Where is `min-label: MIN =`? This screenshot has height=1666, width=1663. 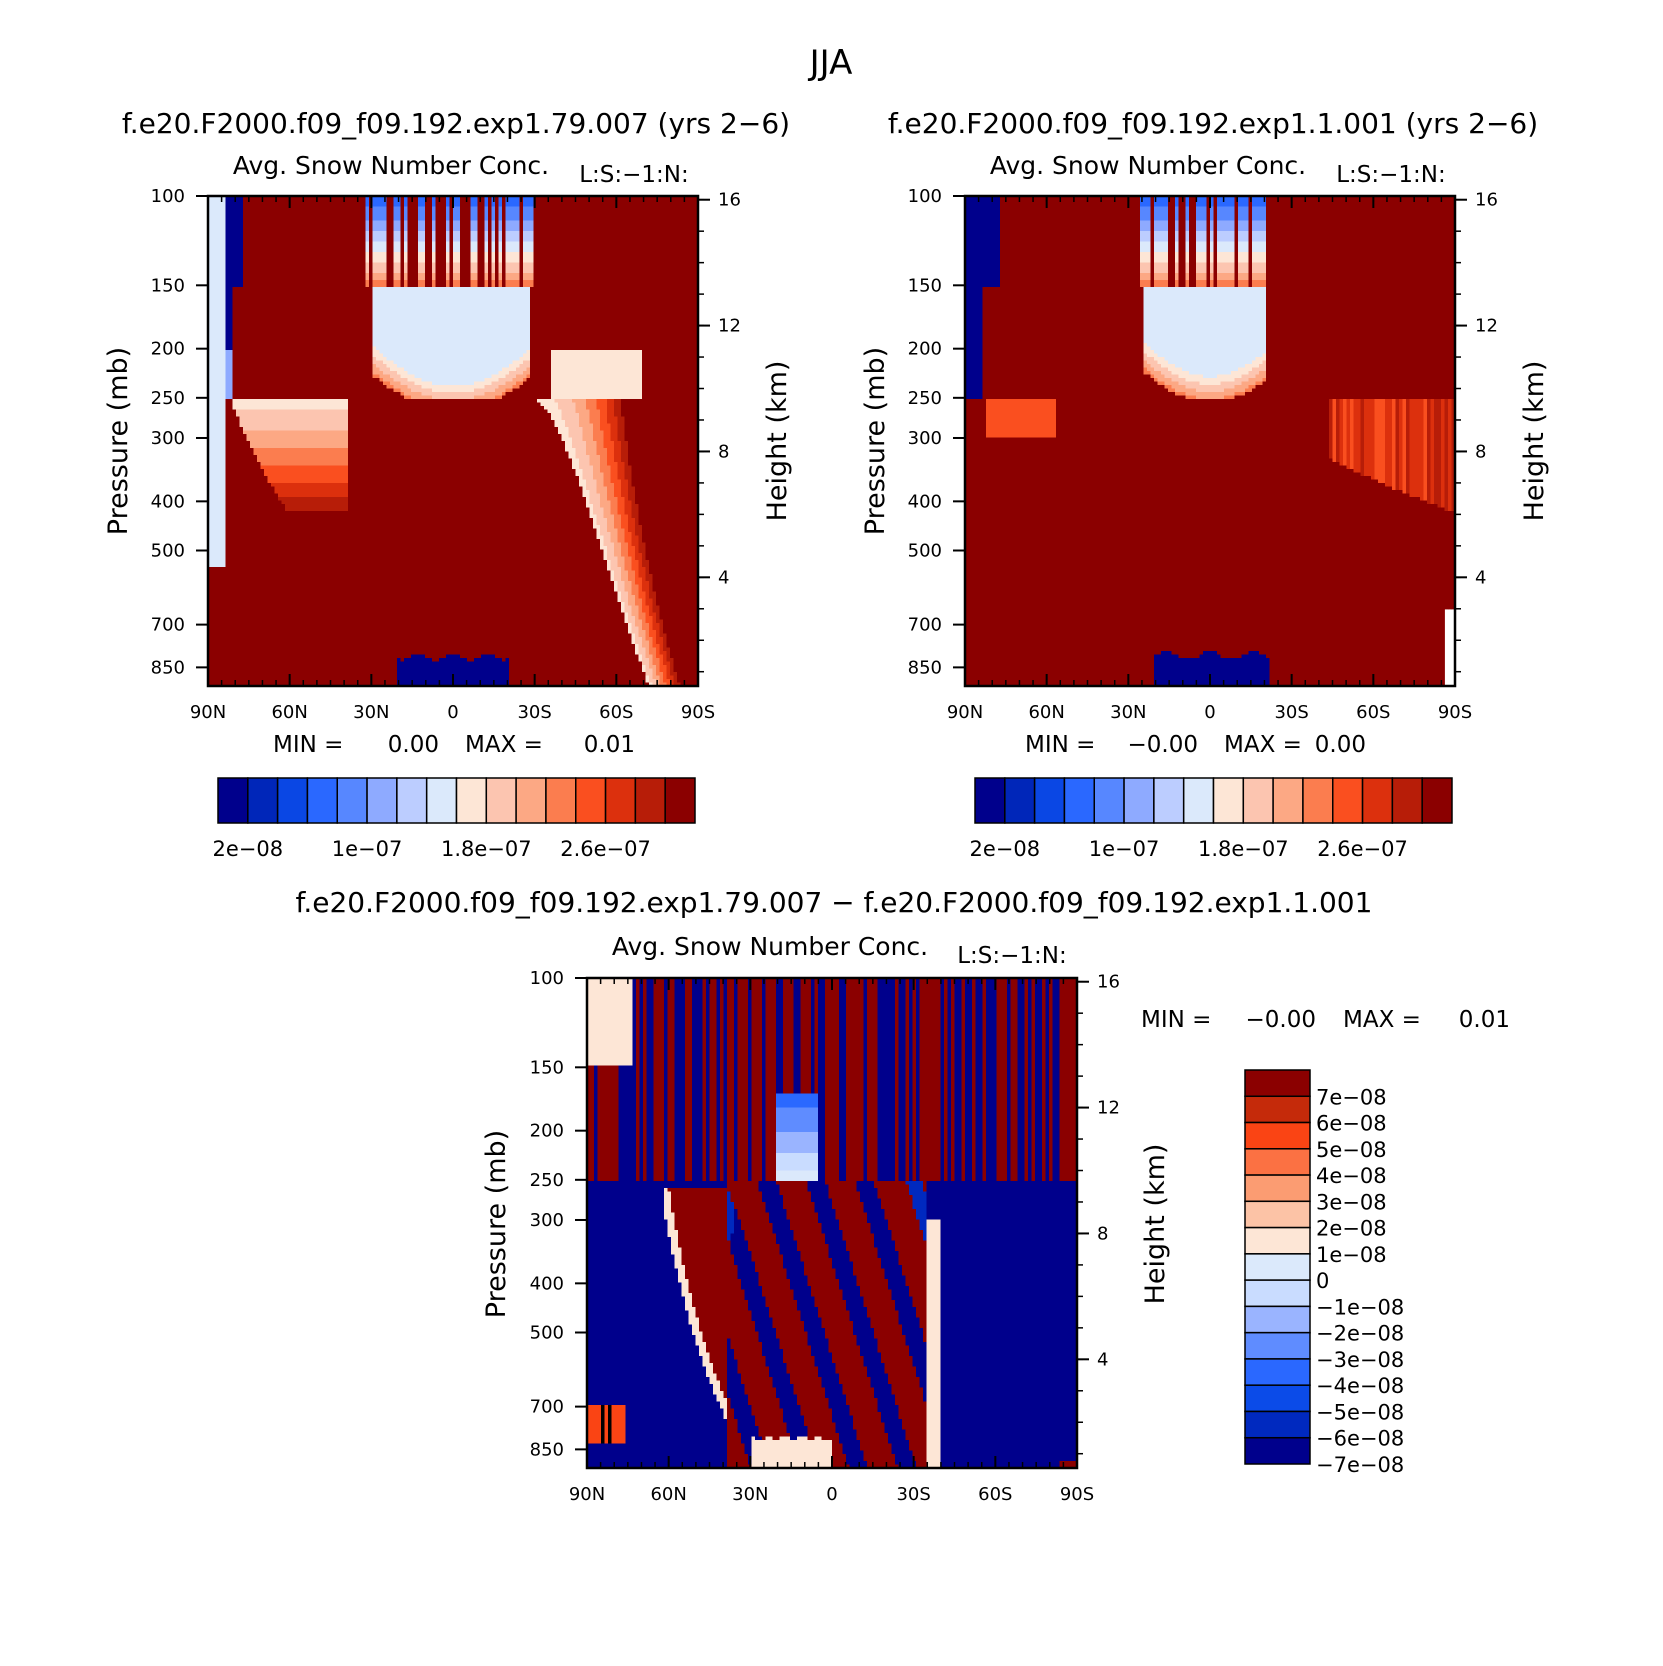 min-label: MIN = is located at coordinates (1176, 1020).